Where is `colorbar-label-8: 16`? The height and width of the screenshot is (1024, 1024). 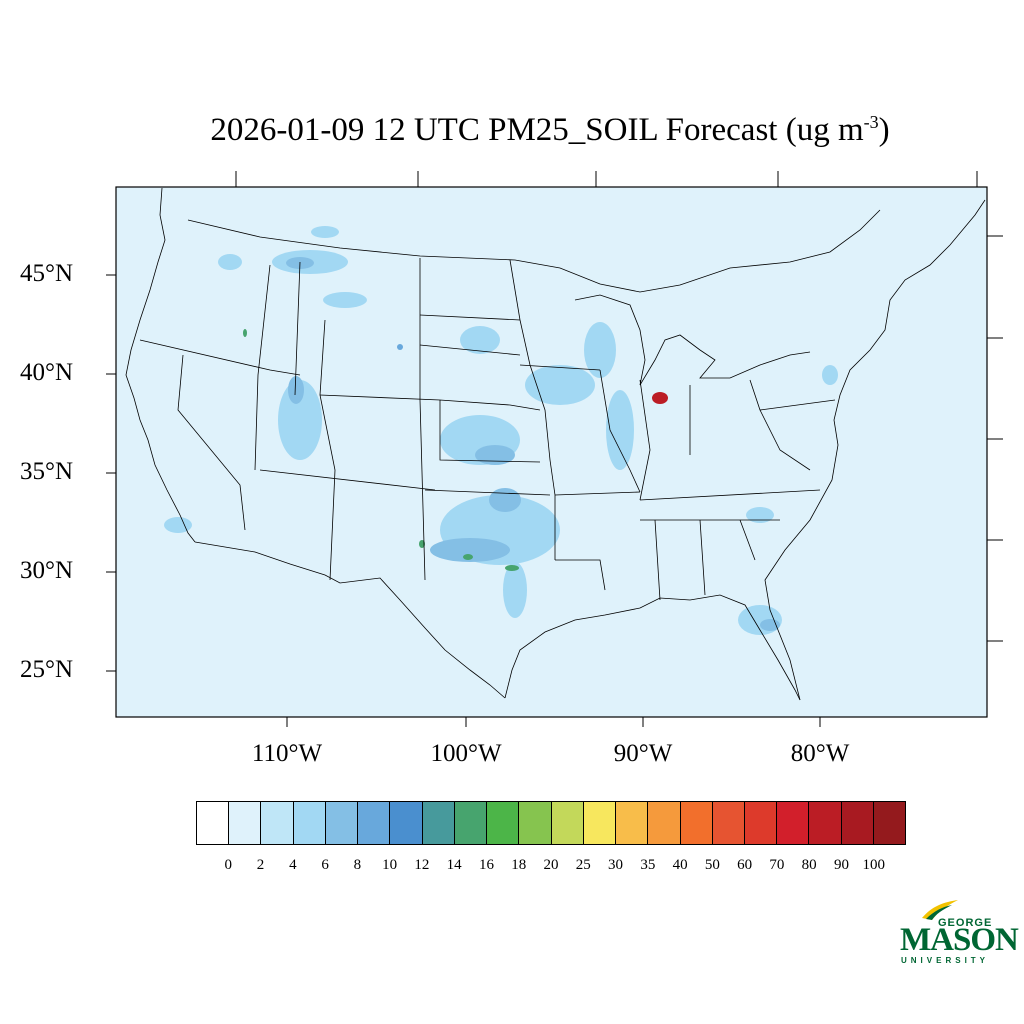
colorbar-label-8: 16 is located at coordinates (486, 865).